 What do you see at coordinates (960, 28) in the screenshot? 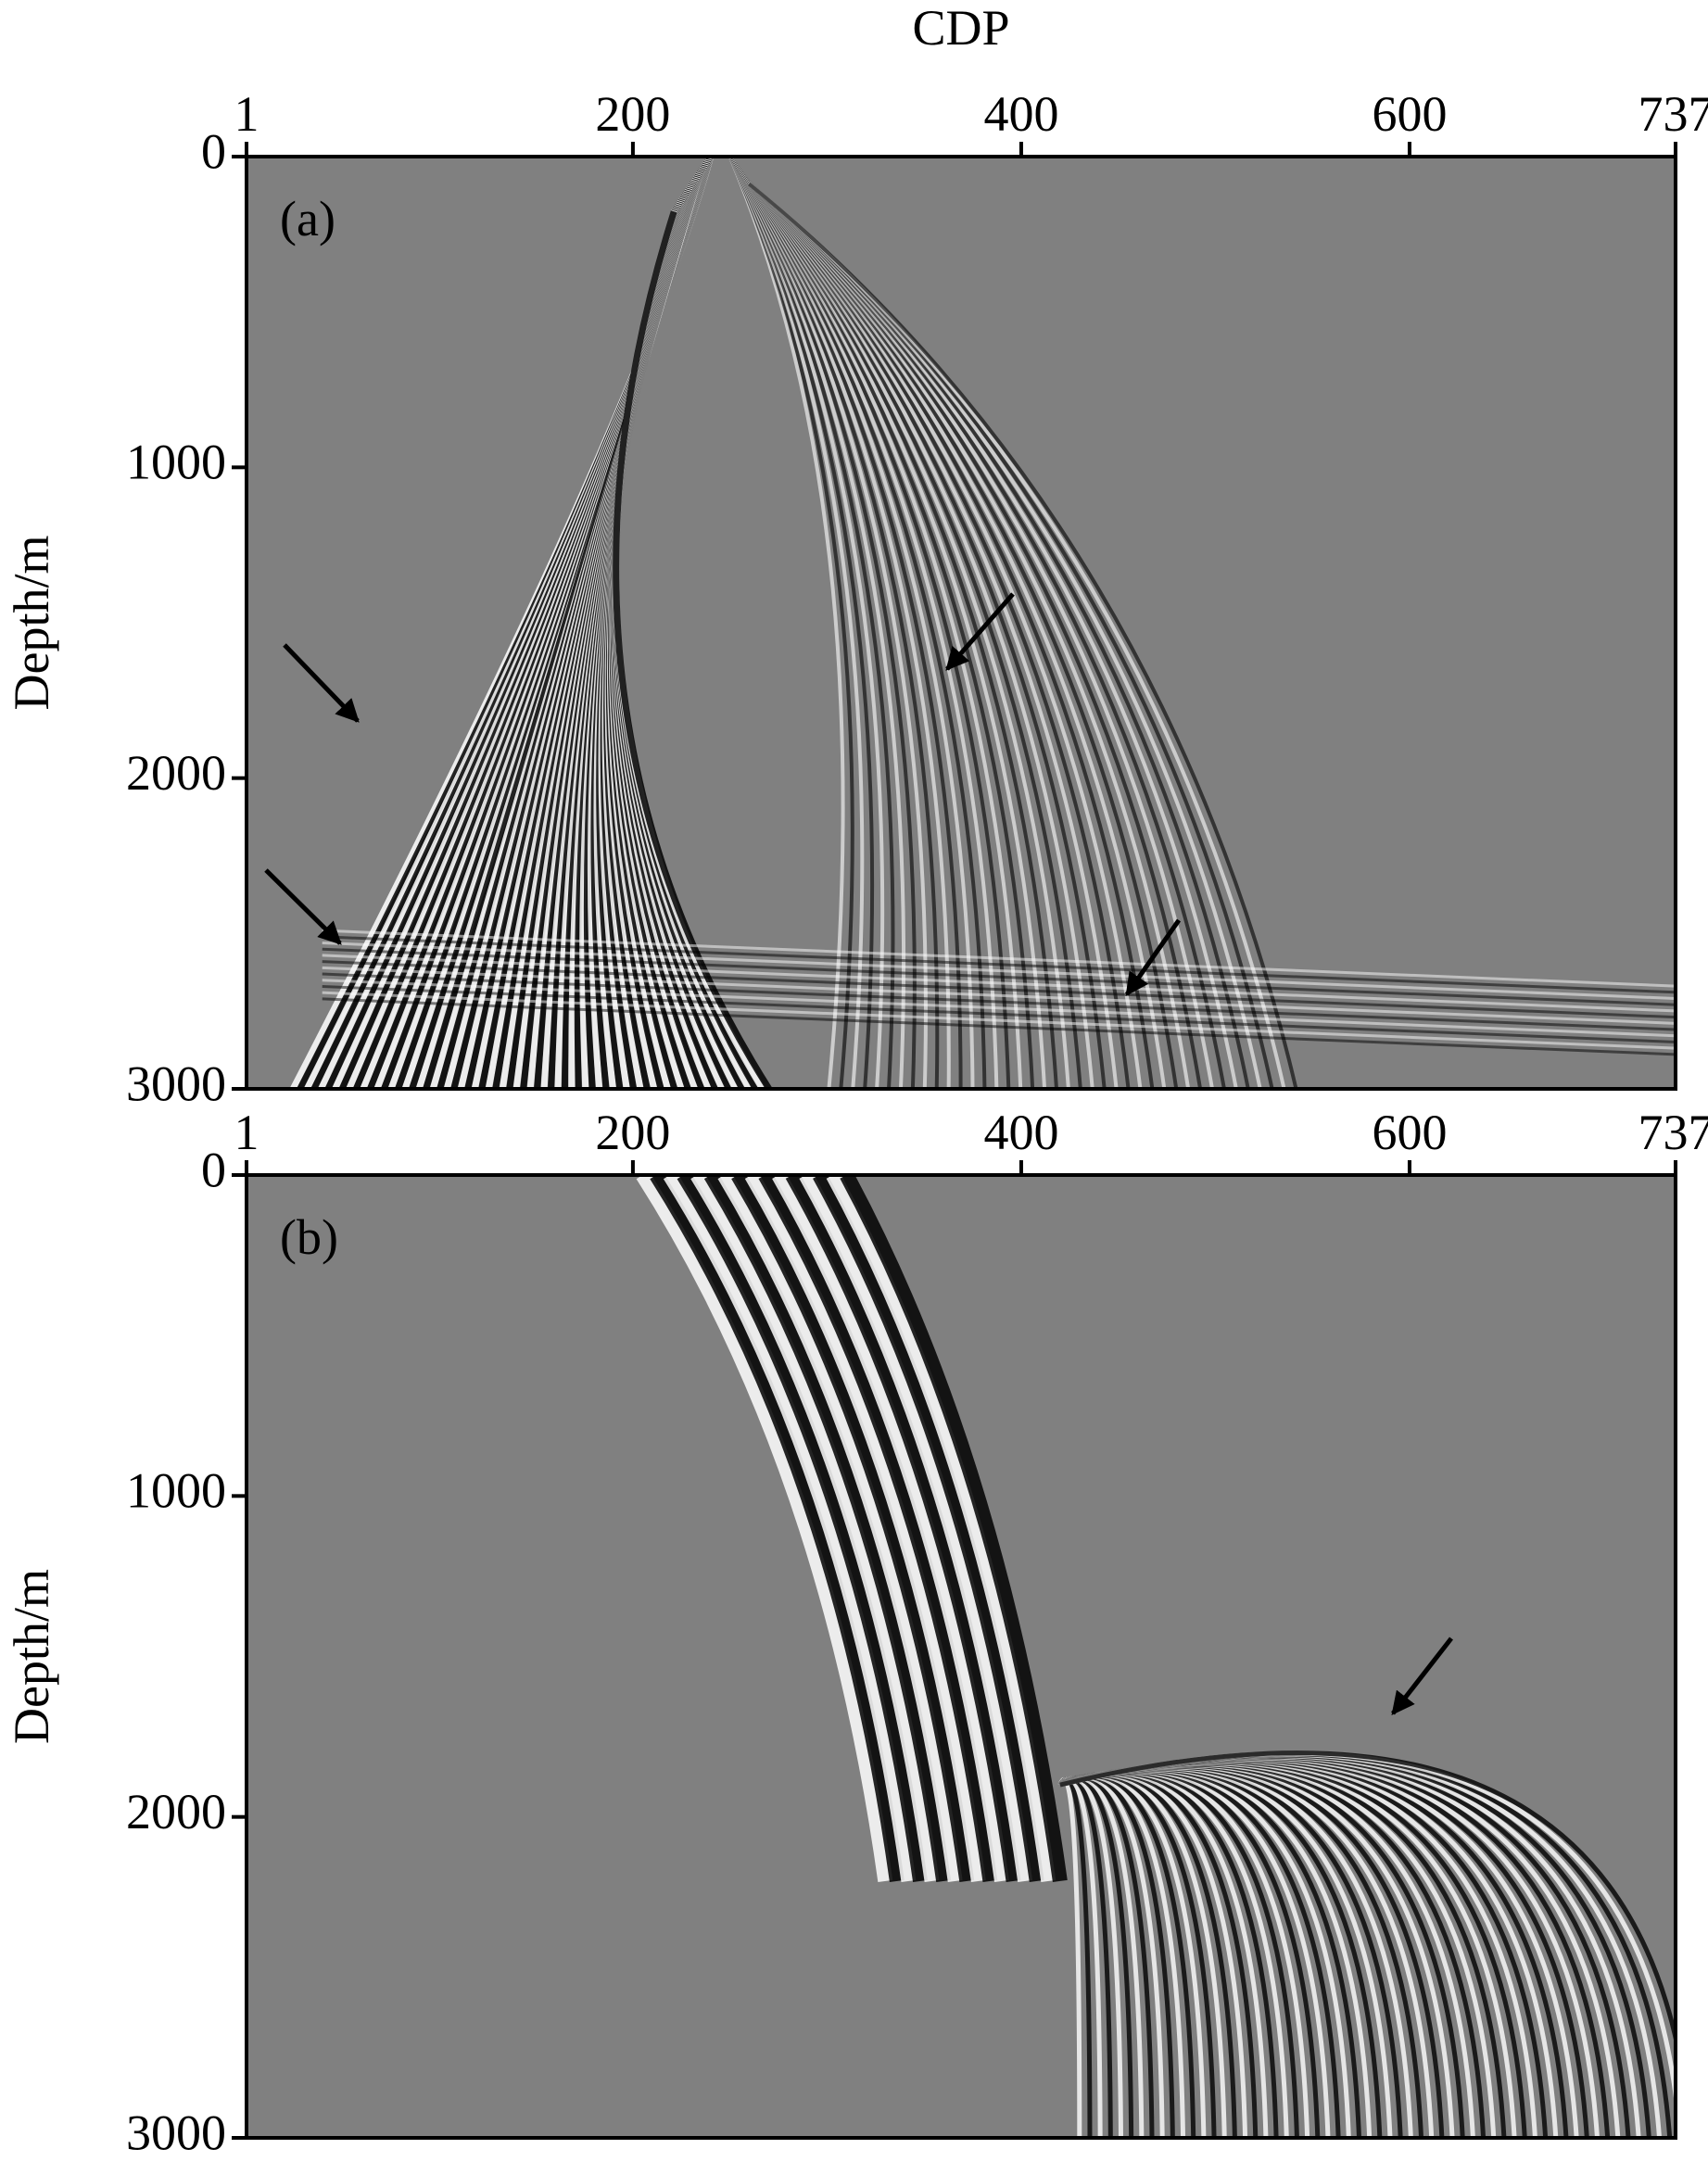
I see `x-axis-label: CDP` at bounding box center [960, 28].